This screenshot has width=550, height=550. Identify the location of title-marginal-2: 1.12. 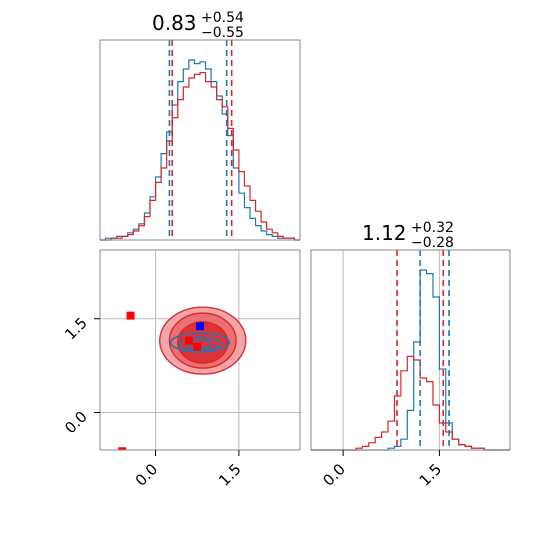
(384, 233).